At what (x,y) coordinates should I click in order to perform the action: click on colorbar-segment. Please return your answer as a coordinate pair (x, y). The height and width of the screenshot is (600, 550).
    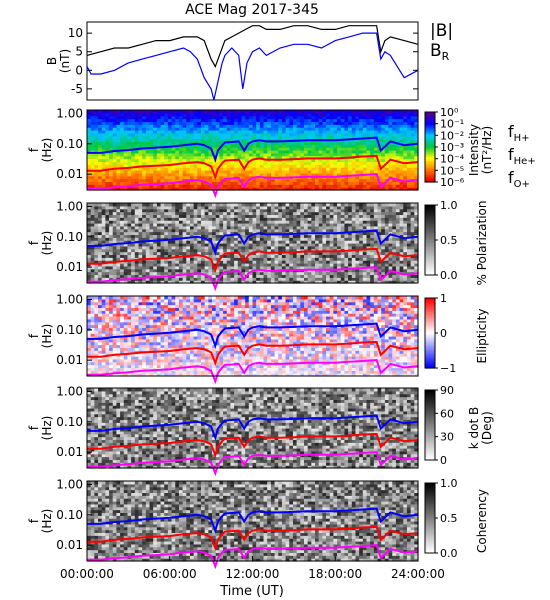
    Looking at the image, I should click on (430, 158).